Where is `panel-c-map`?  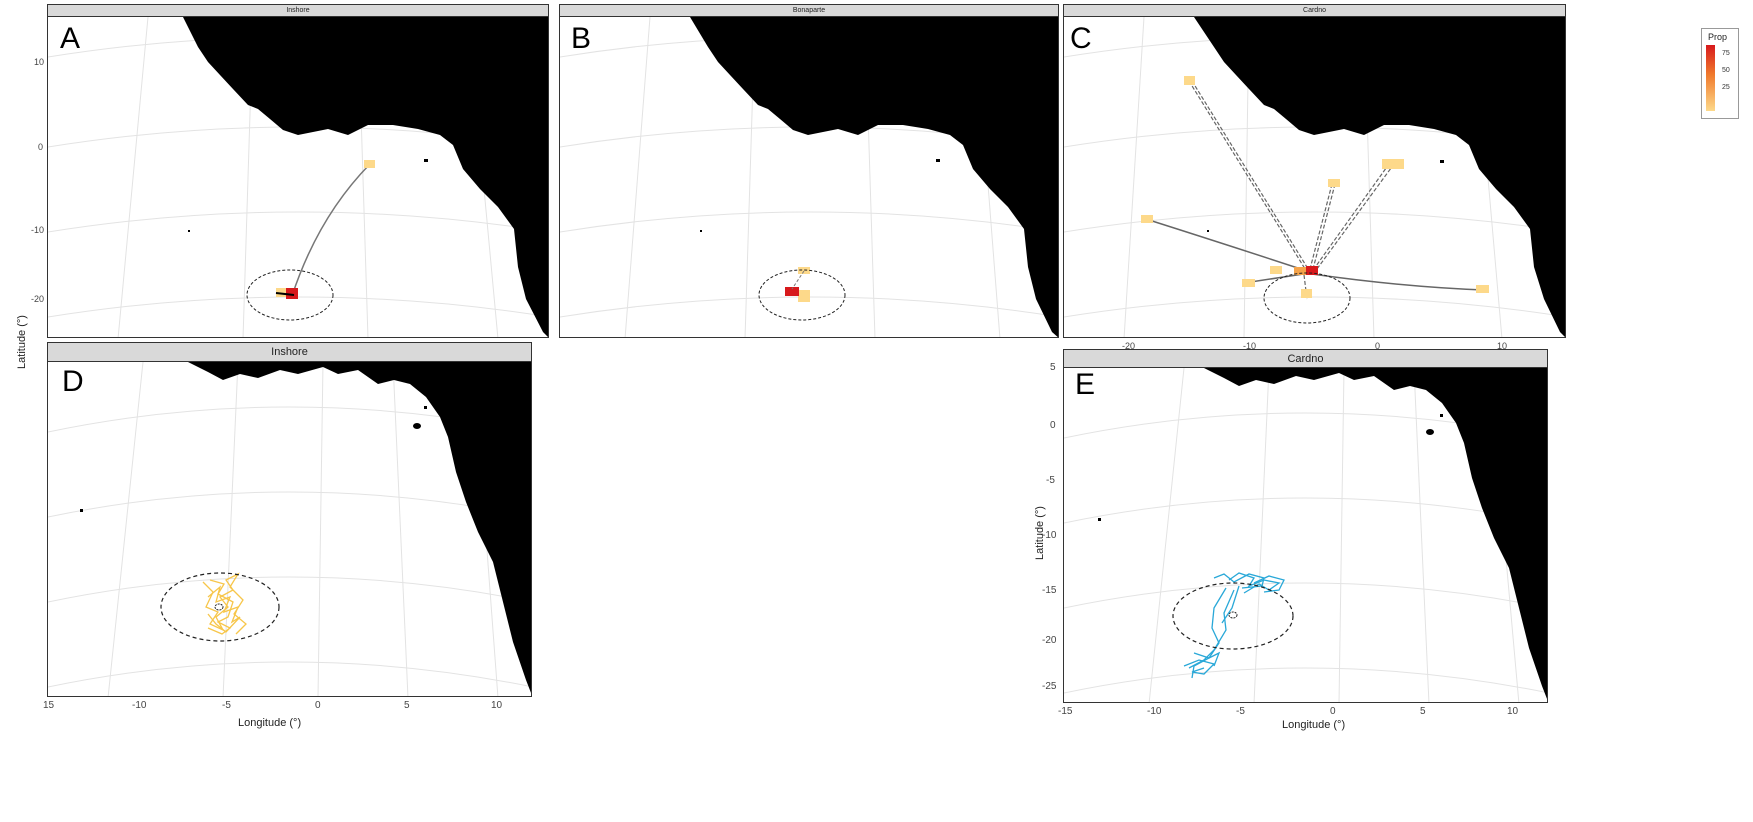 panel-c-map is located at coordinates (1314, 177).